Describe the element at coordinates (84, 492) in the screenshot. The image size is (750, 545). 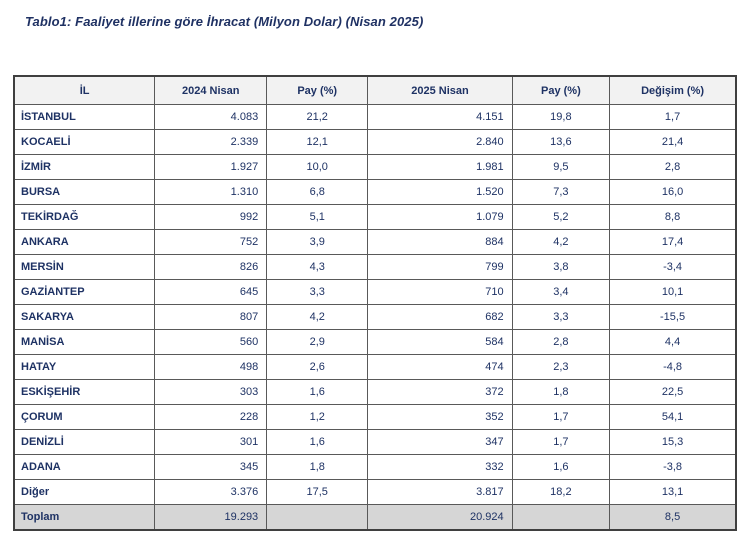
I see `province-cell: Diğer` at that location.